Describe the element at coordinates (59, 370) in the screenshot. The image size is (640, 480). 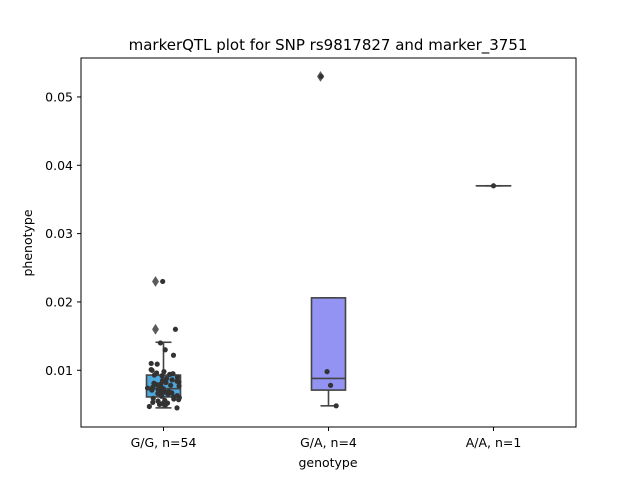
I see `y-tick-label: 0.01` at that location.